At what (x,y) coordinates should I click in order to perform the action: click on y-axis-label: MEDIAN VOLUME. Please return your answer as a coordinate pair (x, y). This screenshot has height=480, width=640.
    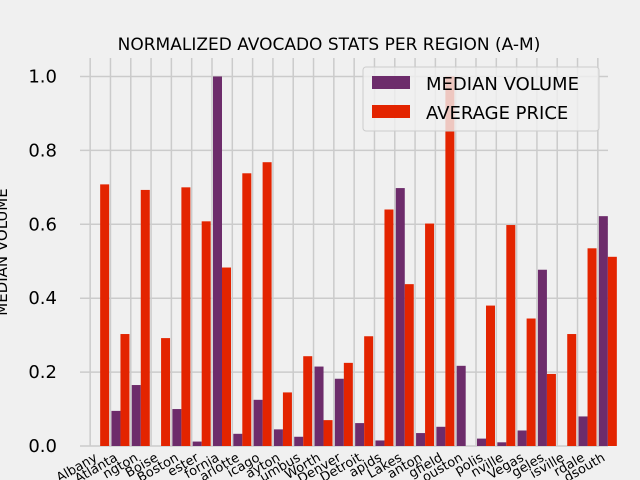
    Looking at the image, I should click on (5, 251).